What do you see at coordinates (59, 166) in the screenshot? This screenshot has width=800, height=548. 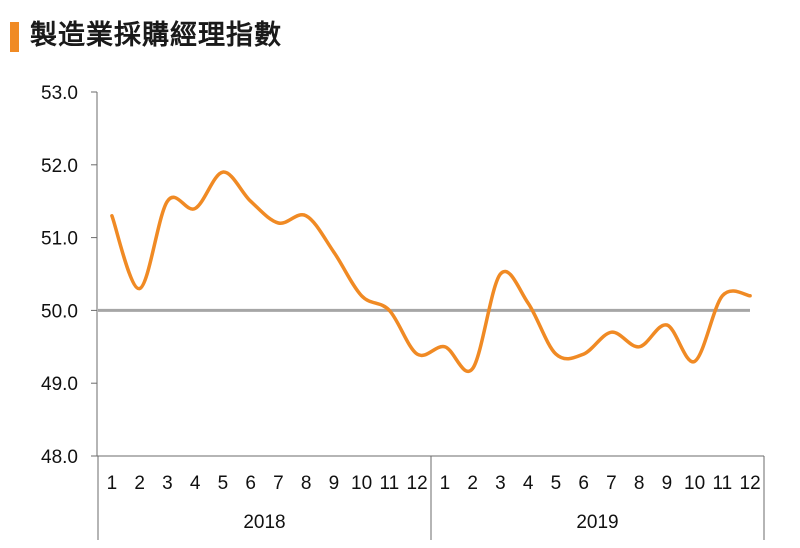 I see `y-tick-label: 52.0` at bounding box center [59, 166].